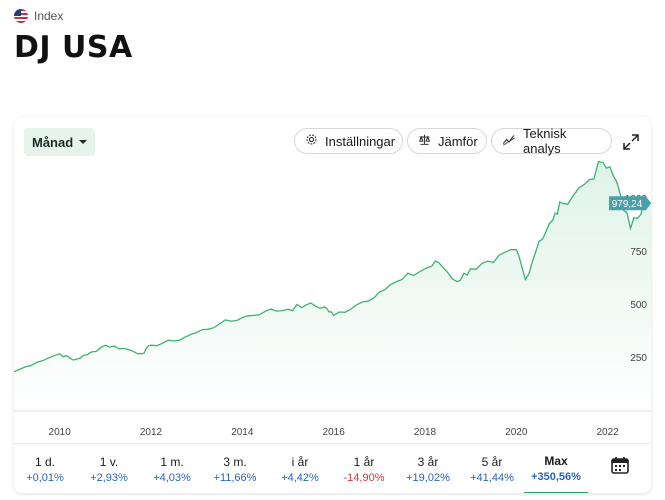  What do you see at coordinates (45, 477) in the screenshot?
I see `period-change: +0,01%` at bounding box center [45, 477].